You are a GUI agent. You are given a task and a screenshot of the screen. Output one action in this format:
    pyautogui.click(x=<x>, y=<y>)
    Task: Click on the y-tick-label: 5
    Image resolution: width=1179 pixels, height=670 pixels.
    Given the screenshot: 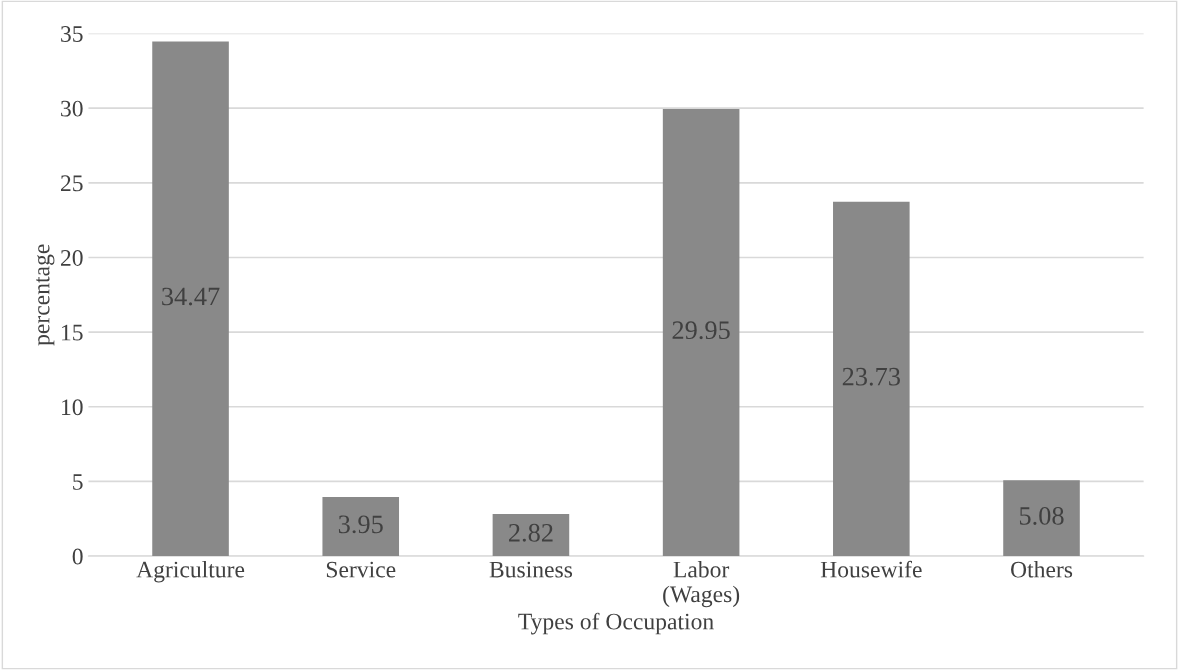 What is the action you would take?
    pyautogui.click(x=78, y=482)
    